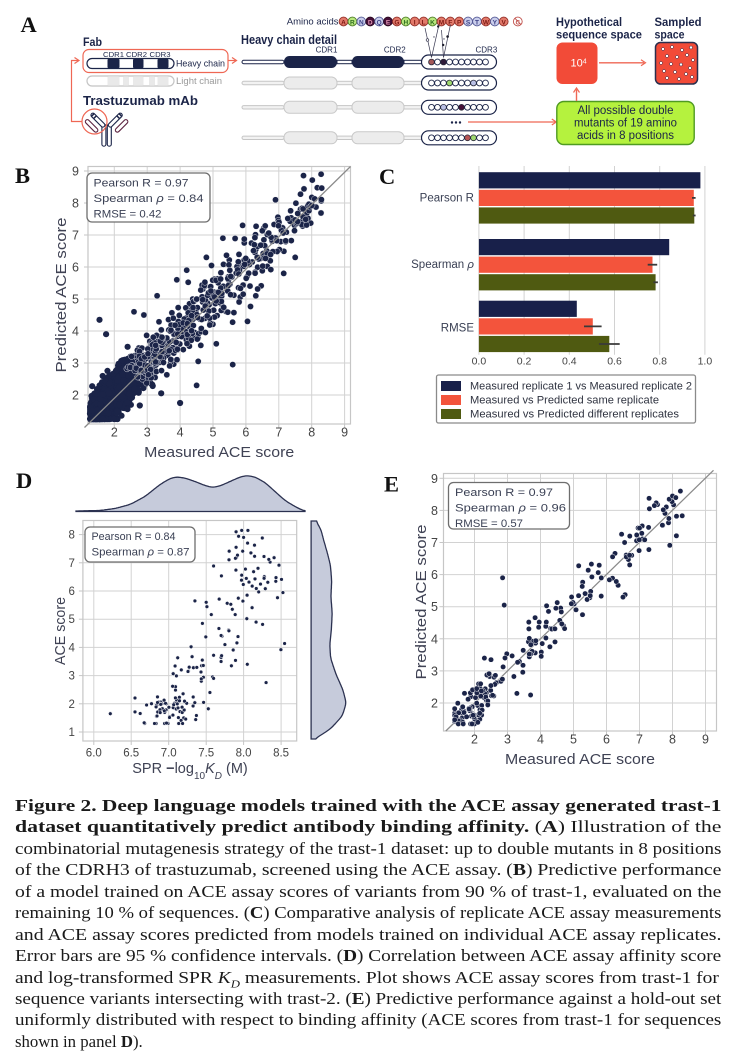 This screenshot has height=1060, width=737. I want to click on svg-text: V, so click(504, 22).